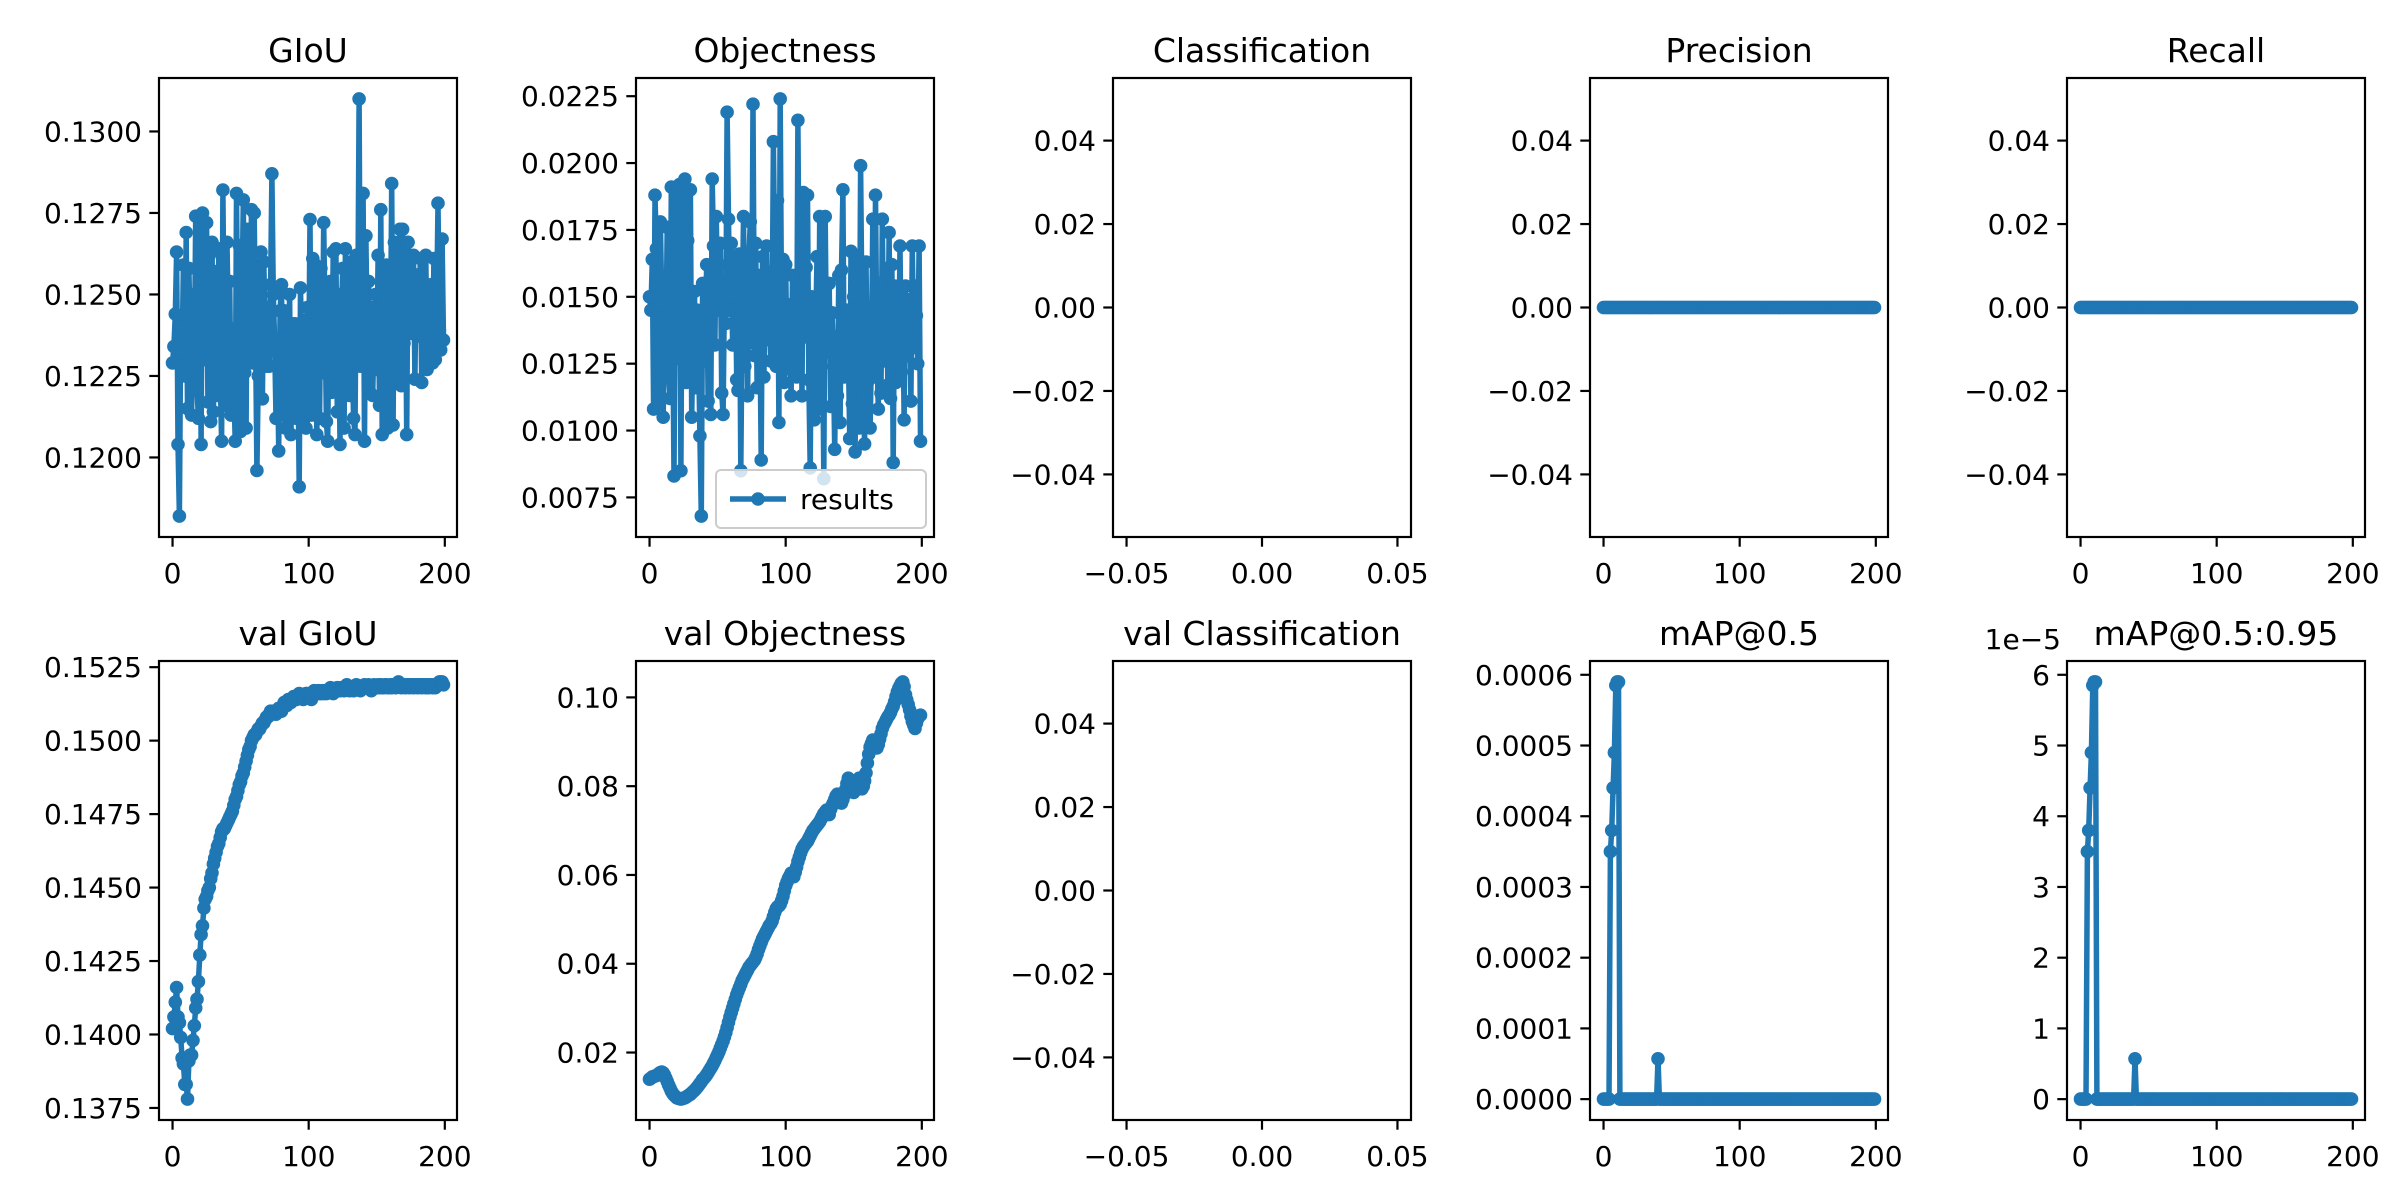 The width and height of the screenshot is (2400, 1200). Describe the element at coordinates (2041, 1099) in the screenshot. I see `y-tick-label: 0` at that location.